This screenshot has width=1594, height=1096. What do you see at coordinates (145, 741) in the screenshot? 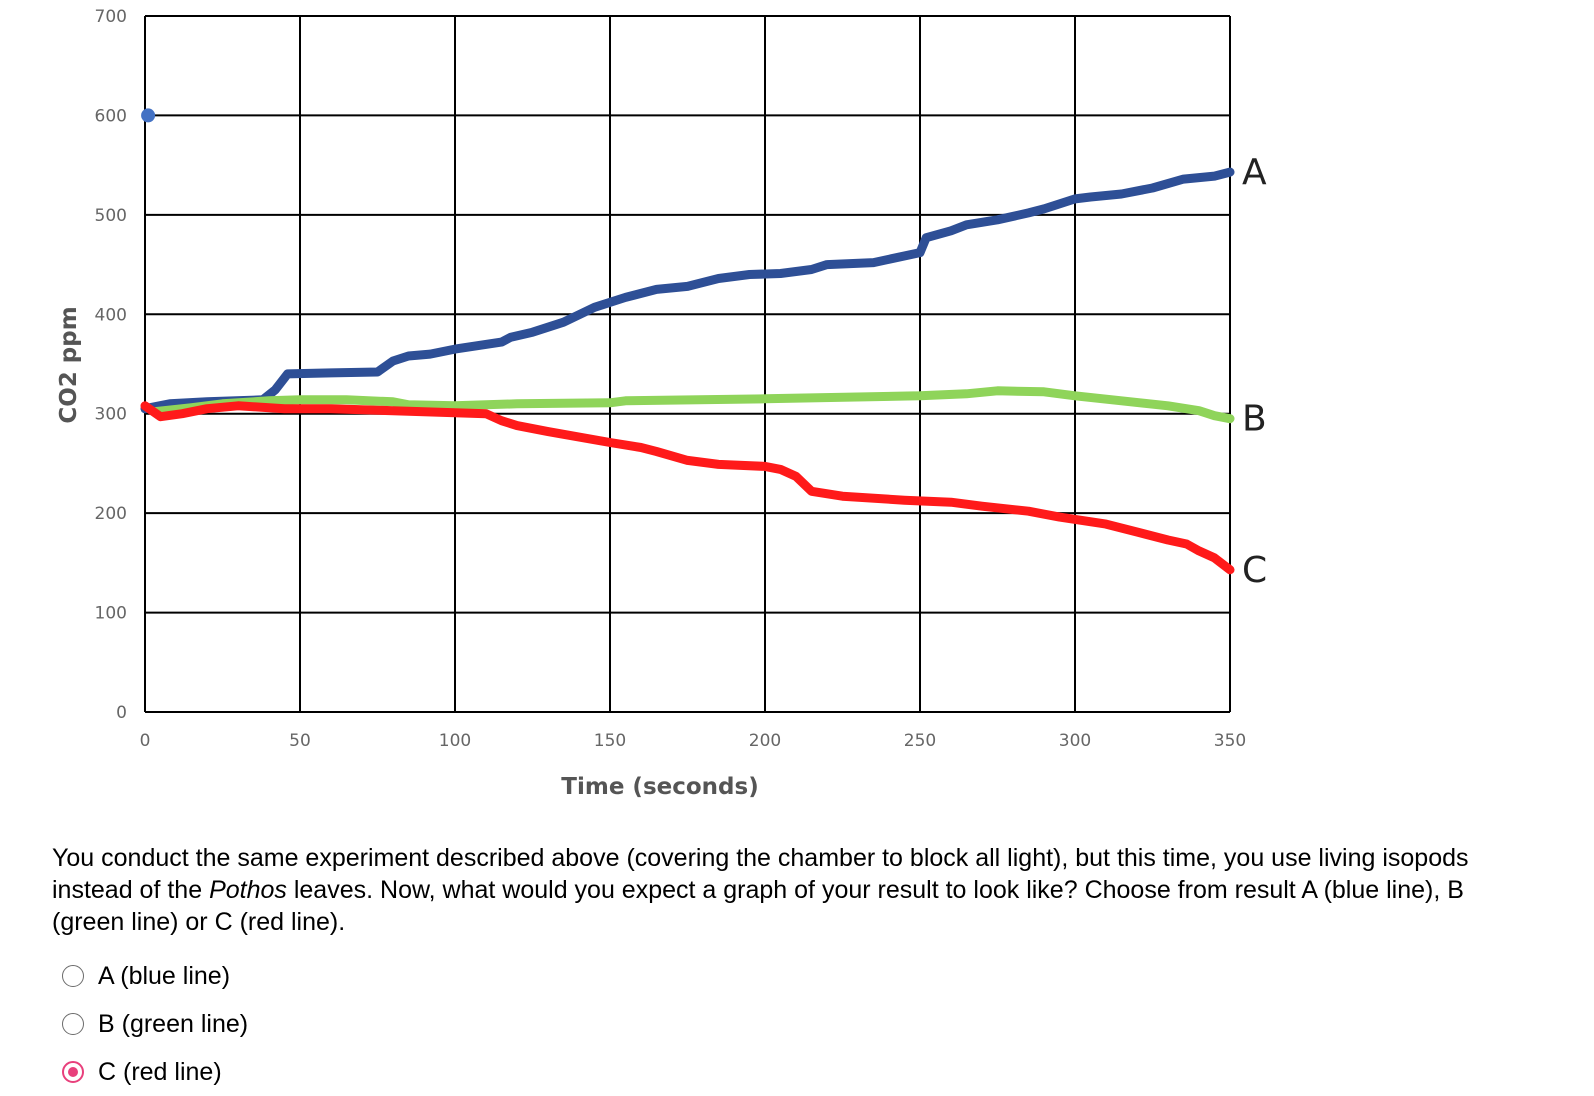
I see `x-tick-label: 0` at bounding box center [145, 741].